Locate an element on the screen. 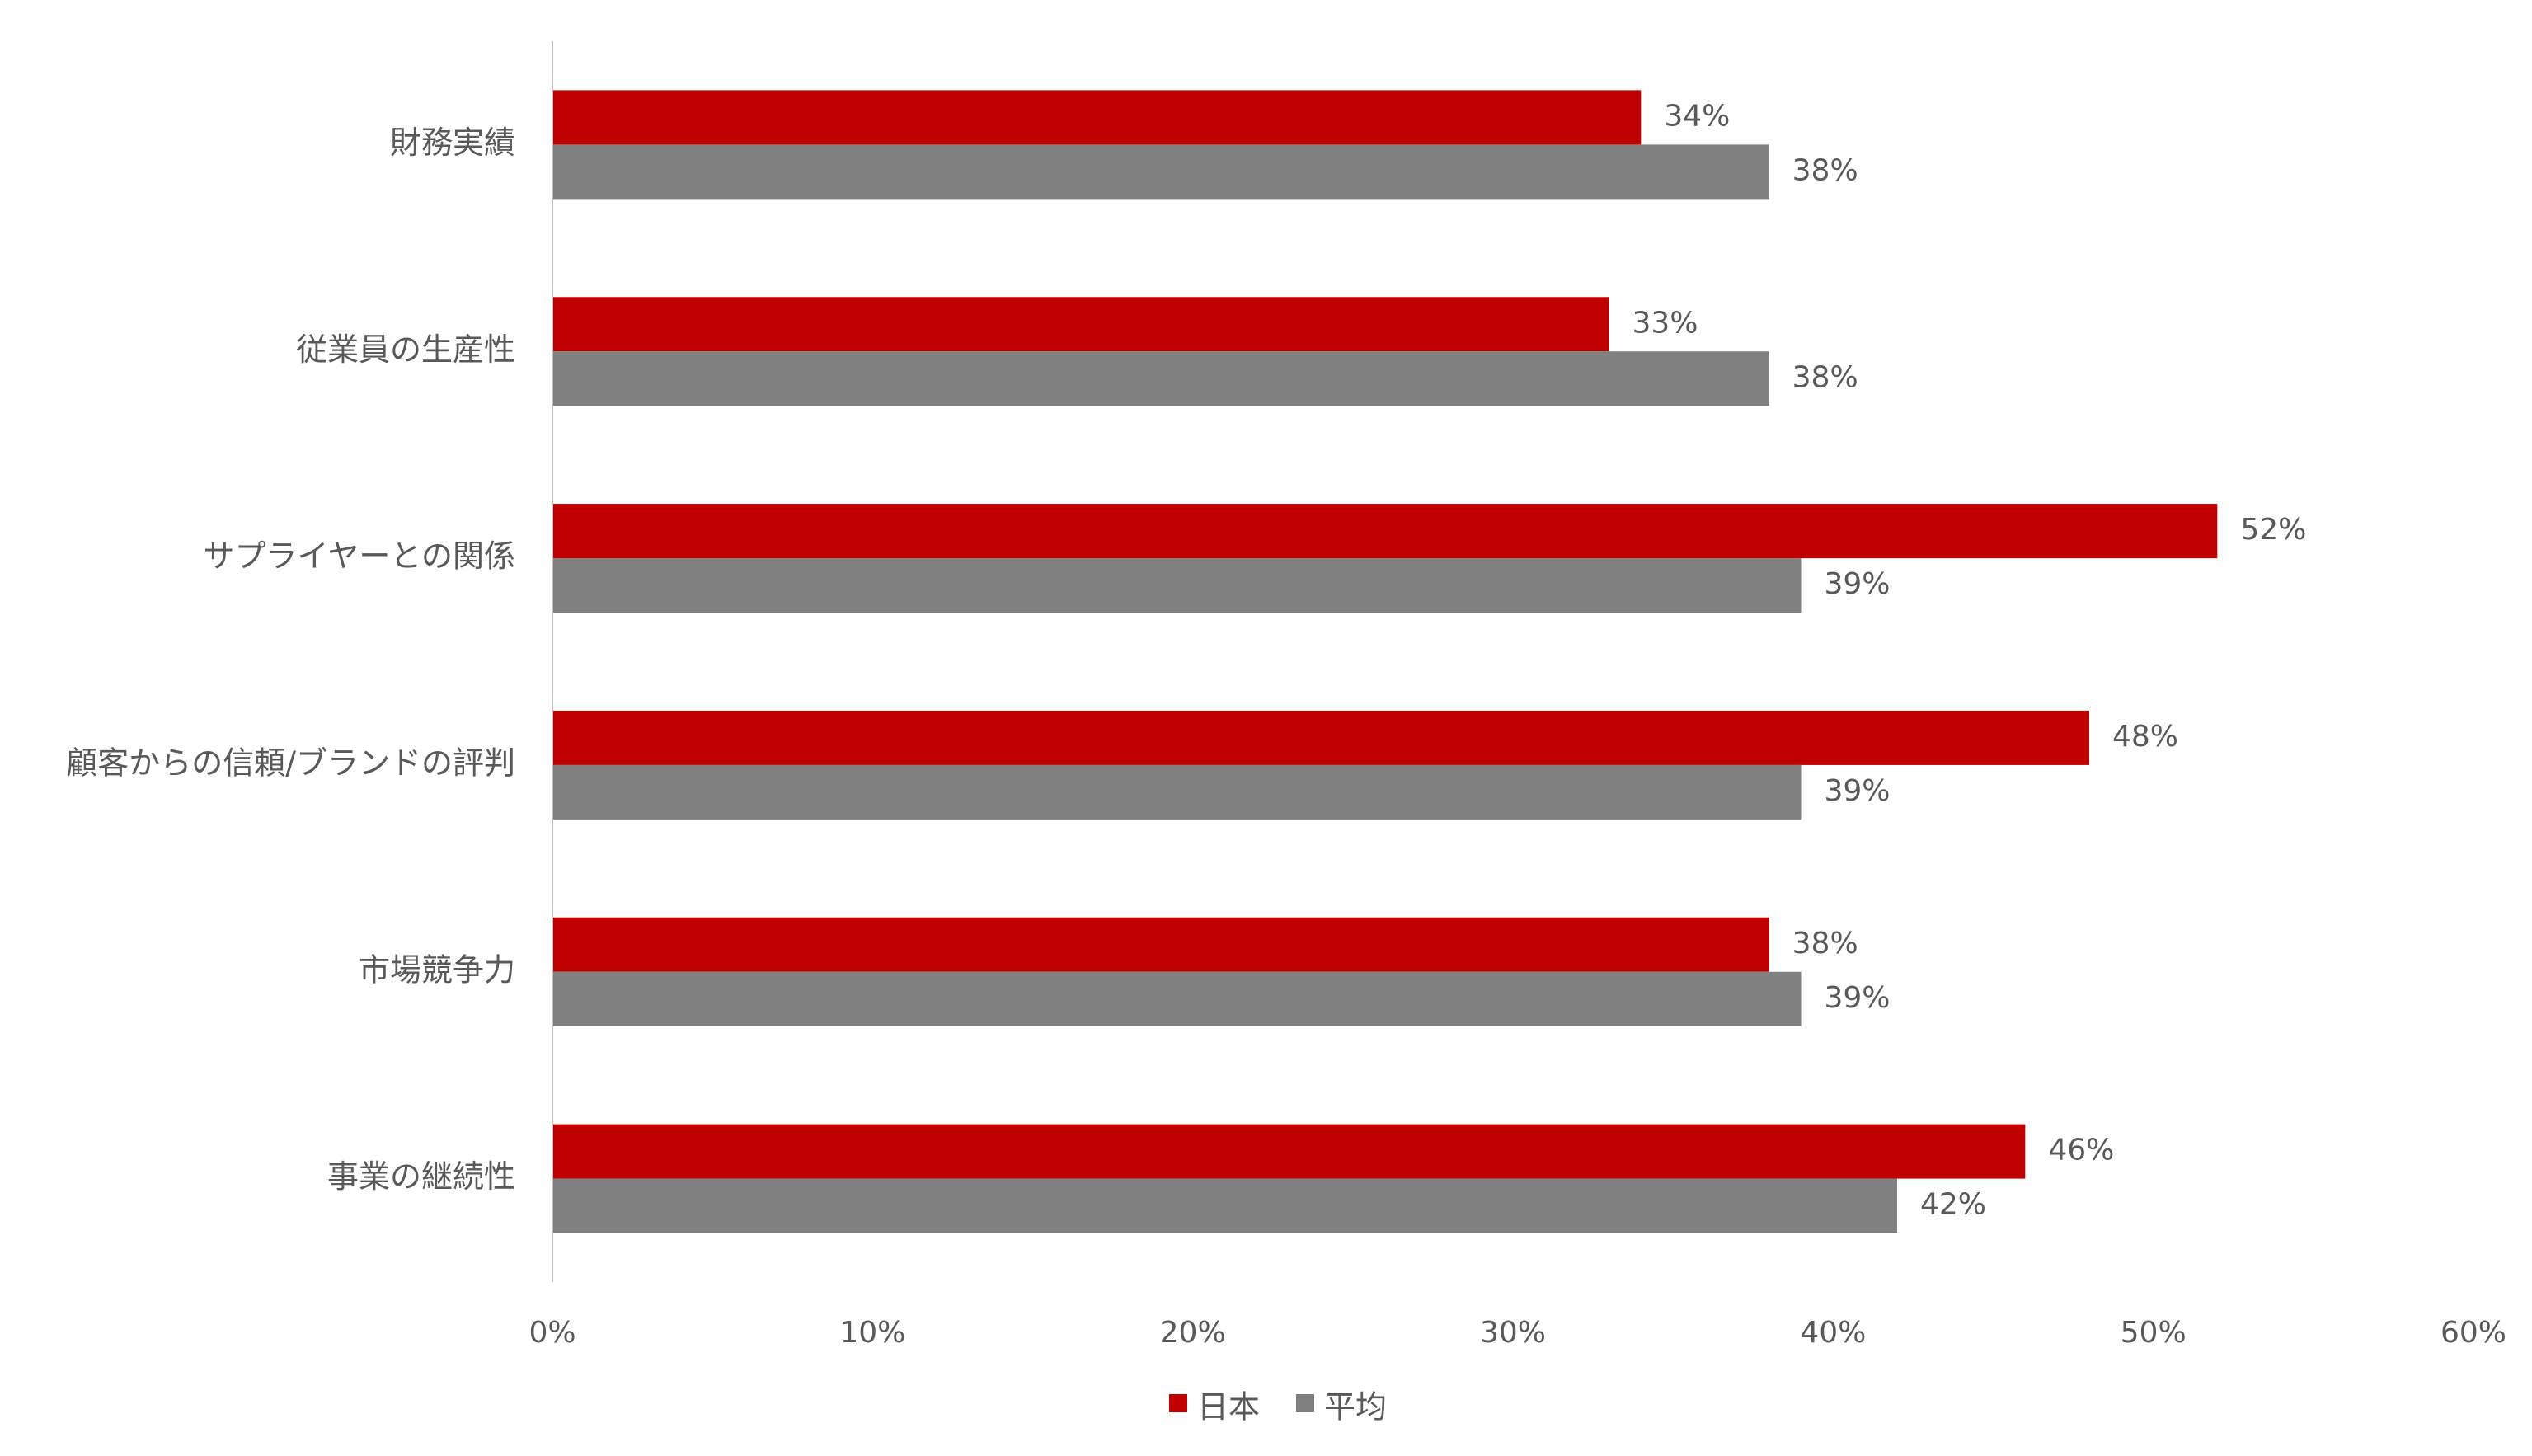  category-label: 事業の継続性 is located at coordinates (421, 1176).